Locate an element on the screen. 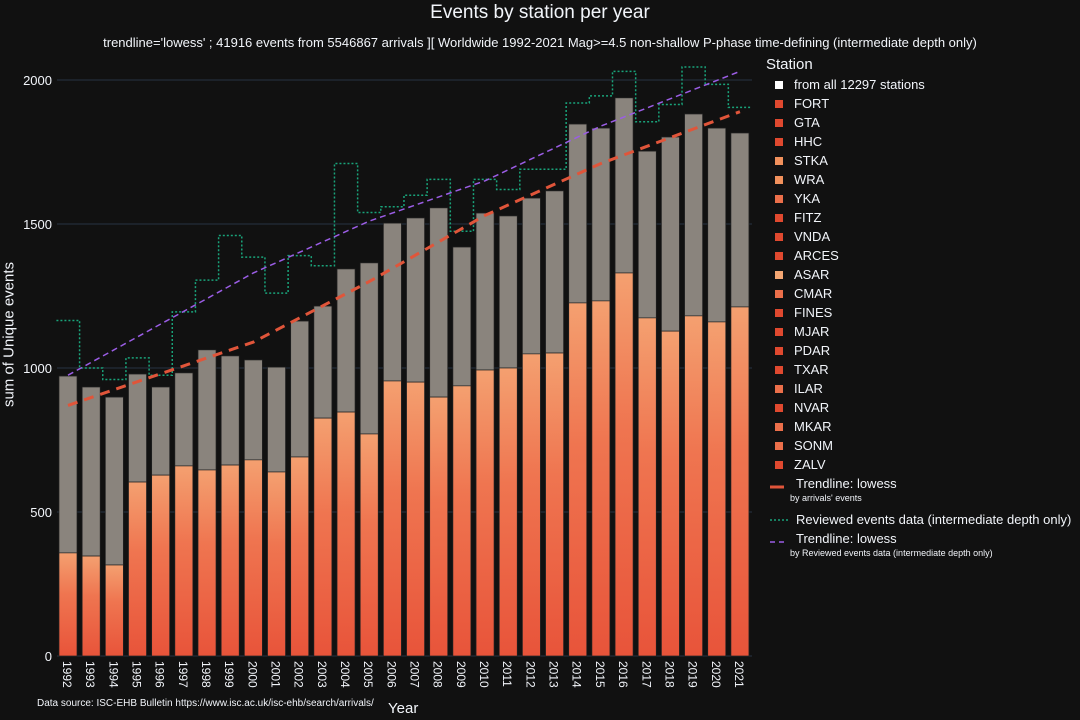 The image size is (1080, 720). legend-label: ARCES is located at coordinates (816, 255).